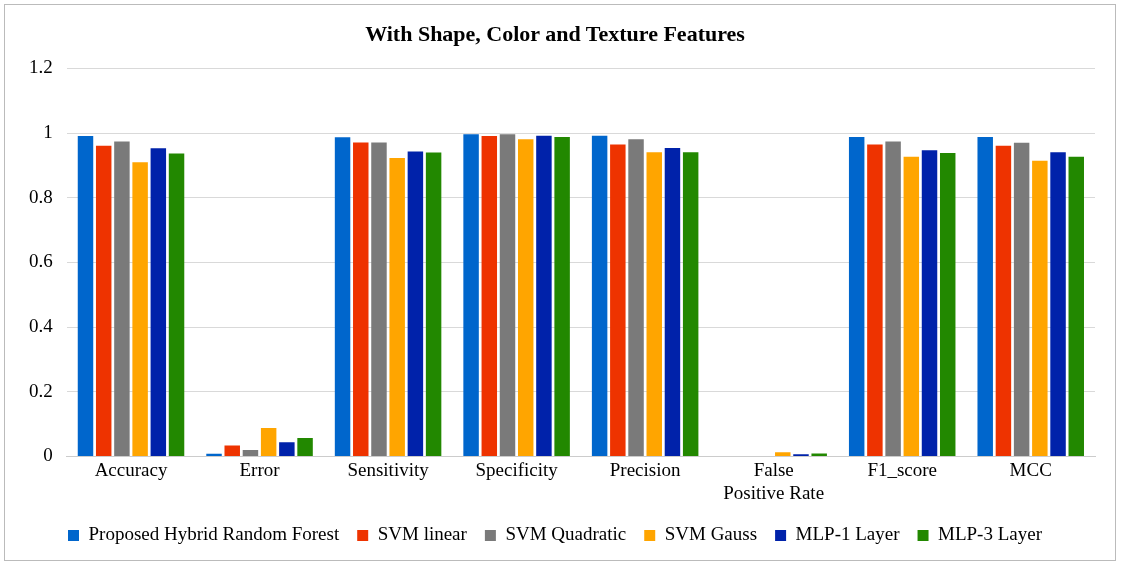  What do you see at coordinates (388, 469) in the screenshot?
I see `x-tick-label: Sensitivity` at bounding box center [388, 469].